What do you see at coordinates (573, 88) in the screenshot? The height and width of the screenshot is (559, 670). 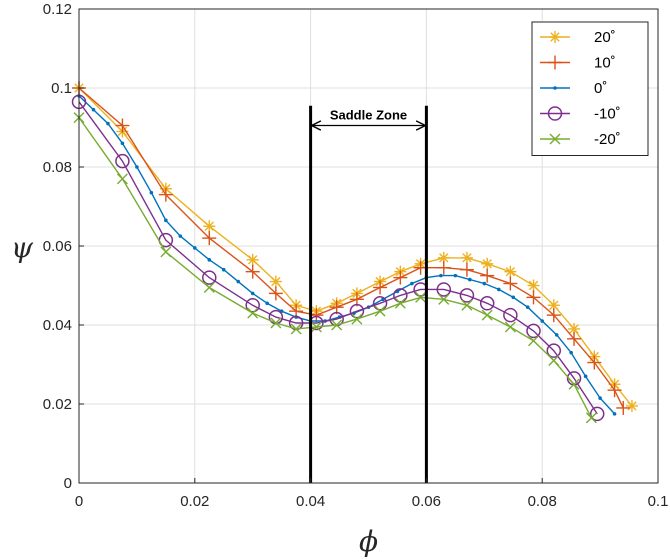 I see `legend-entry-2: 0˚` at bounding box center [573, 88].